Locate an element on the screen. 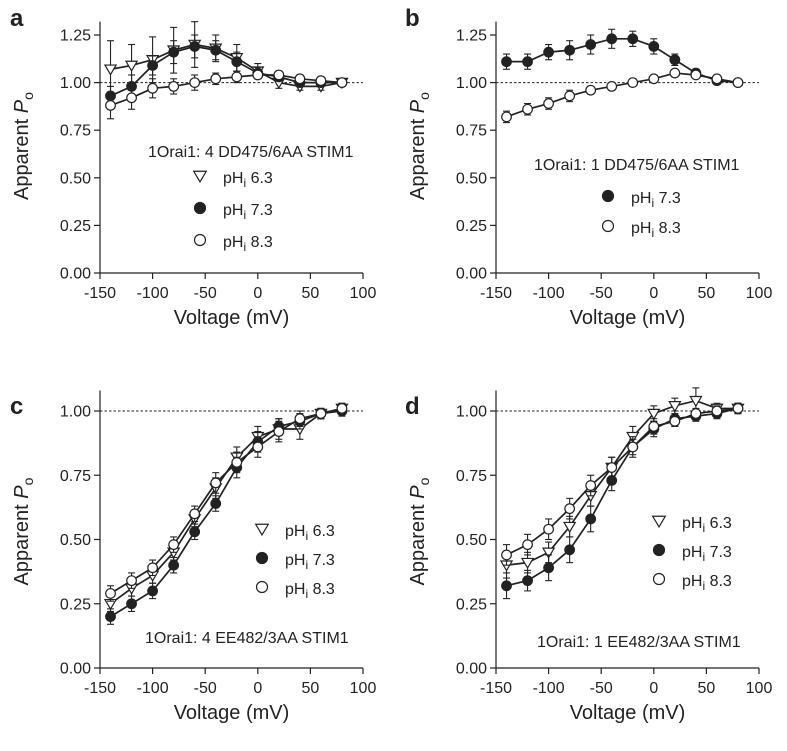 This screenshot has height=751, width=787. legend-title: 1Orai1: 1 EE482/3AA STIM1 is located at coordinates (639, 642).